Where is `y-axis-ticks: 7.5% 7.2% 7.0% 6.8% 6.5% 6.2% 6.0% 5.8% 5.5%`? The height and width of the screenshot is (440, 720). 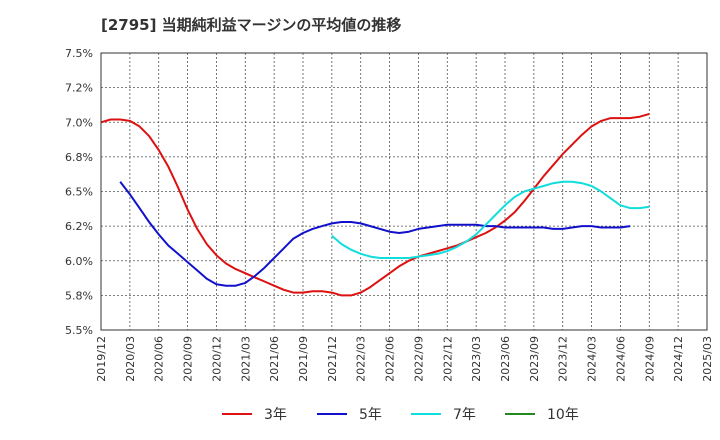 y-axis-ticks: 7.5% 7.2% 7.0% 6.8% 6.5% 6.2% 6.0% 5.8% 5.5% is located at coordinates (79, 192).